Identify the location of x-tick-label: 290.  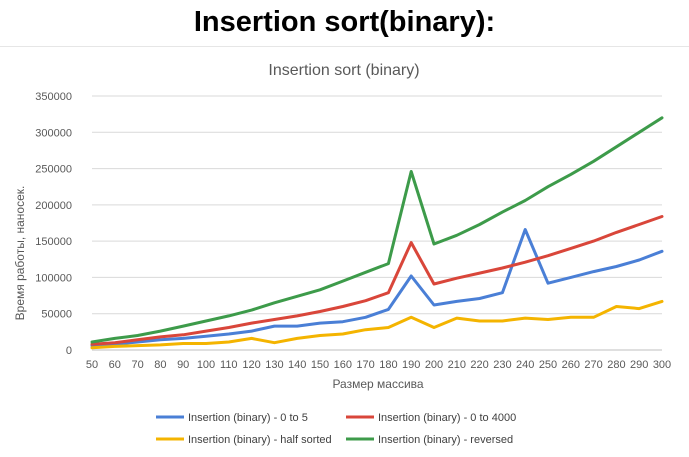
(639, 365).